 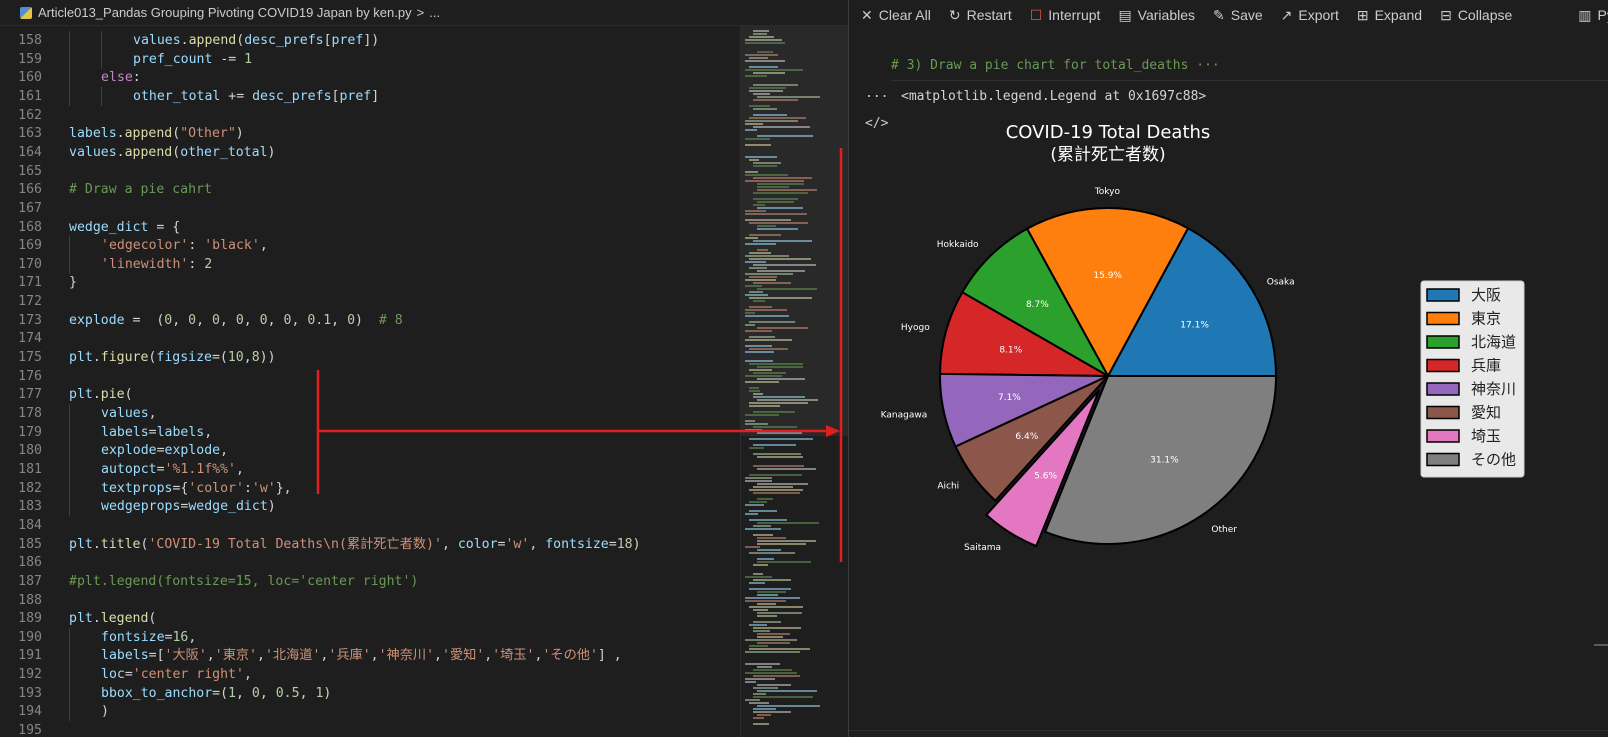 What do you see at coordinates (370, 338) in the screenshot?
I see `code-line: 174` at bounding box center [370, 338].